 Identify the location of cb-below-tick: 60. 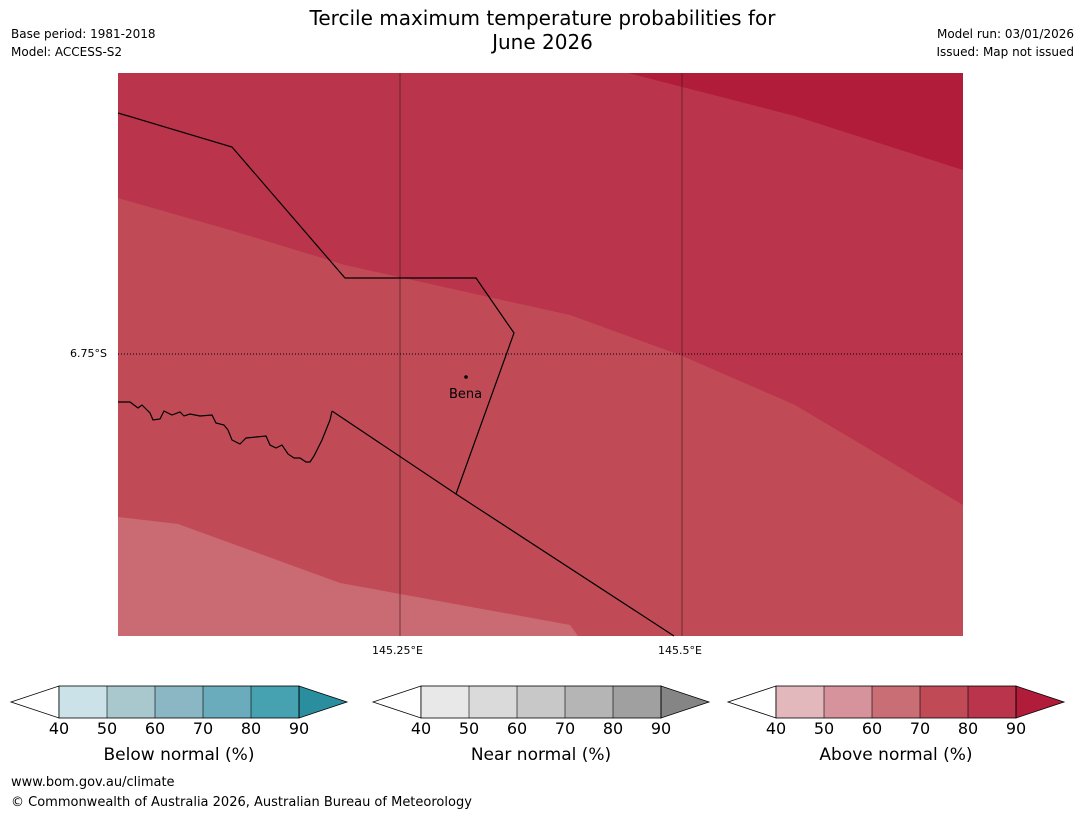
(155, 728).